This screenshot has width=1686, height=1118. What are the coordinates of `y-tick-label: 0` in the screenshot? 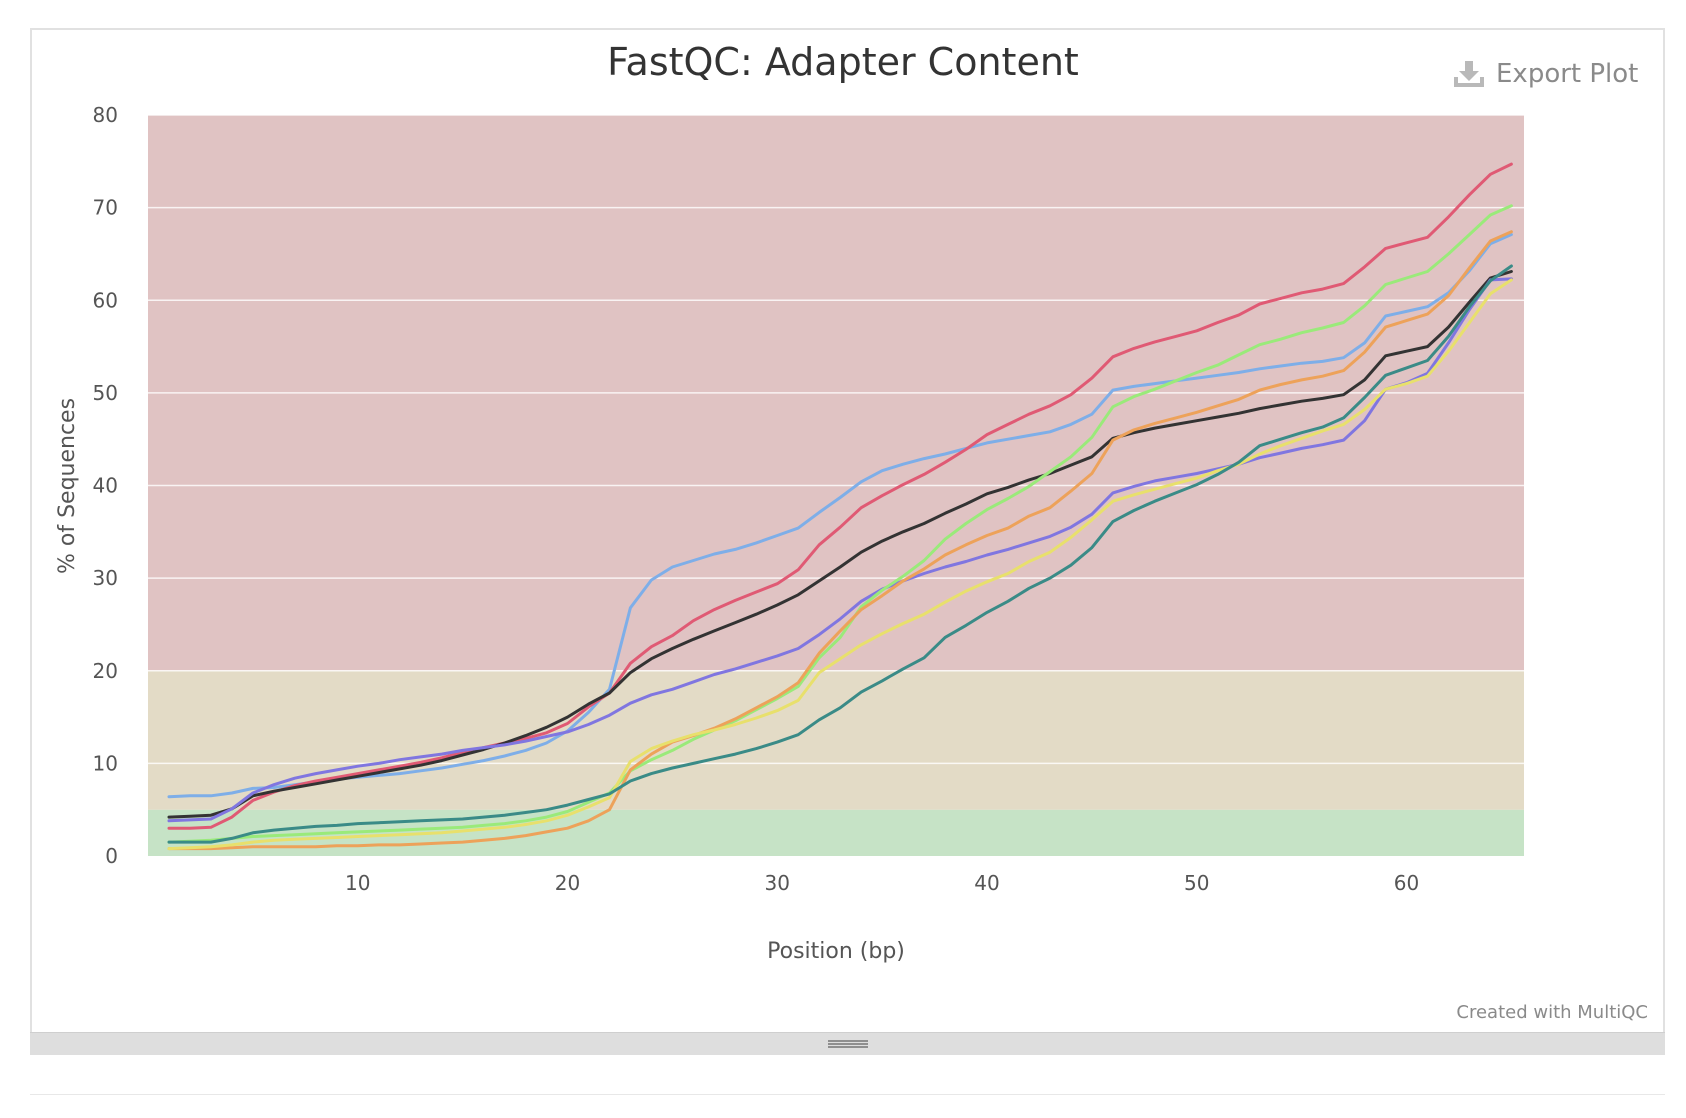 It's located at (111, 856).